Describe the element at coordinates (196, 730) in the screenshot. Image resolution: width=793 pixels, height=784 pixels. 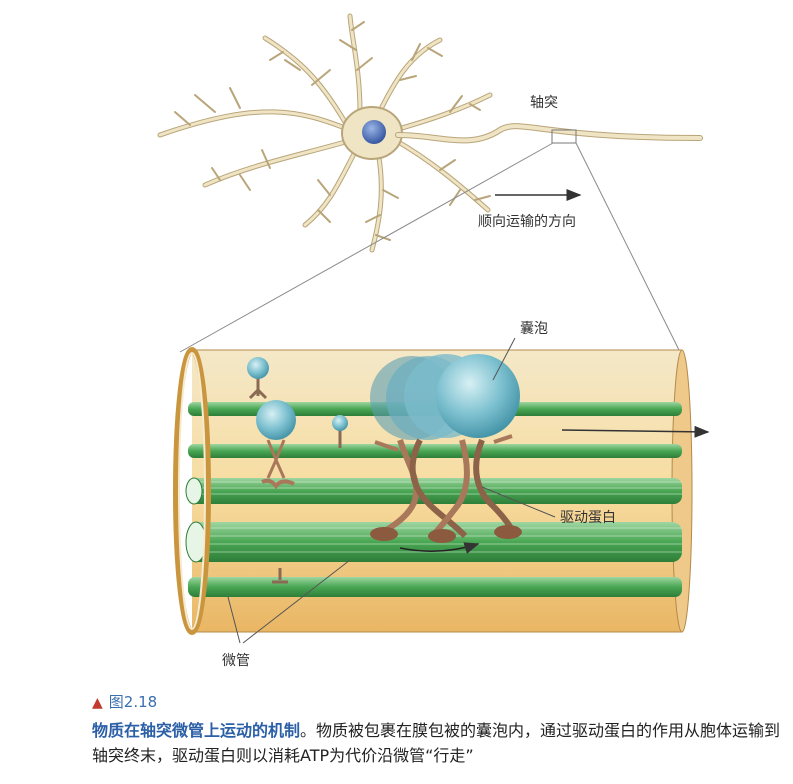
I see `caption-title: 物质在轴突微管上运动的机制` at that location.